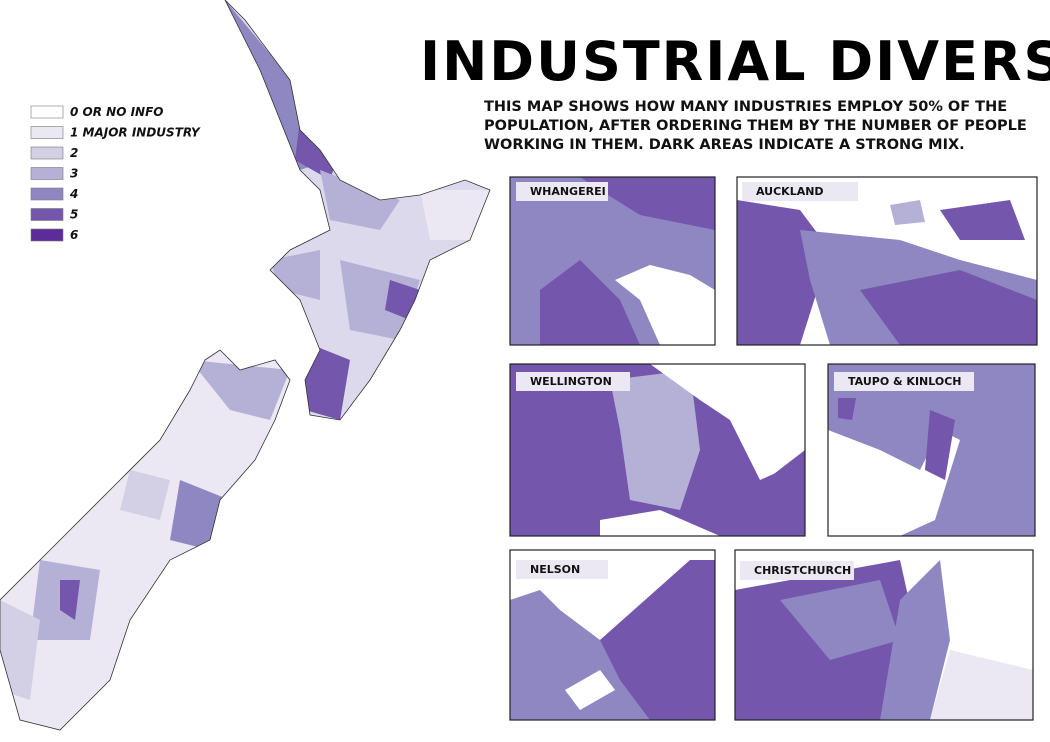  Describe the element at coordinates (74, 215) in the screenshot. I see `legend-label: 5` at that location.